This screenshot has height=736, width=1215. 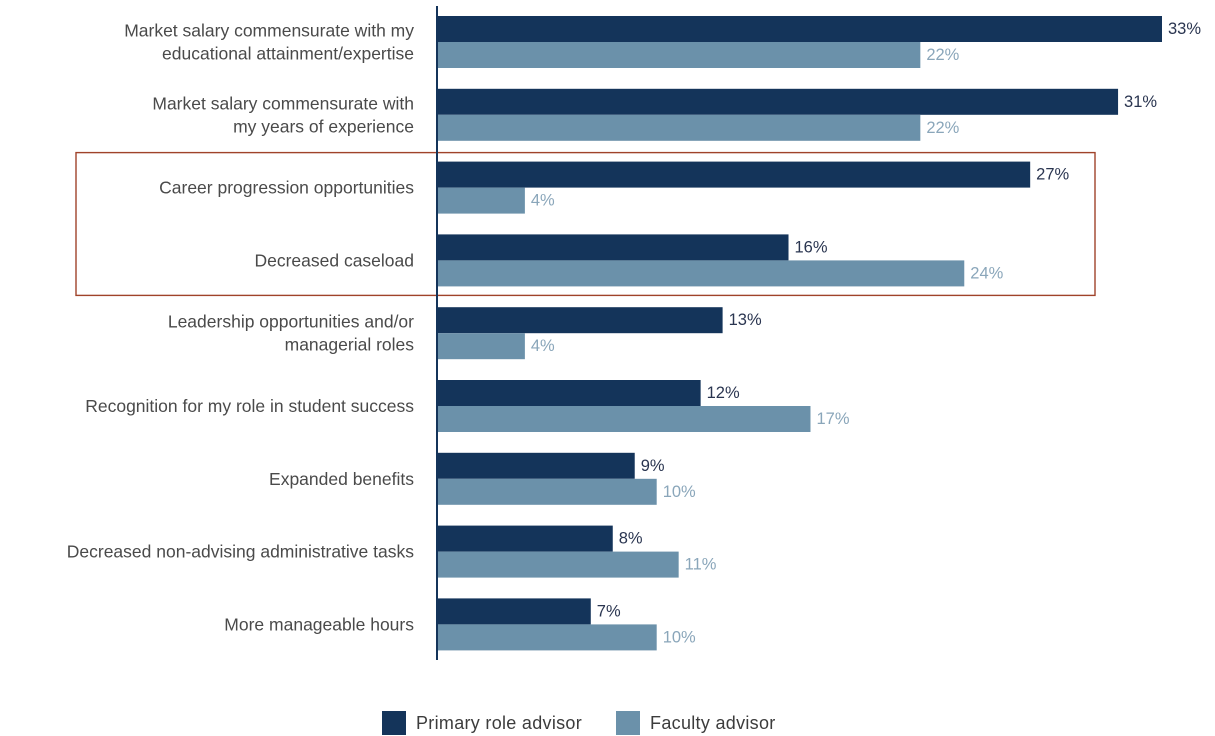 What do you see at coordinates (713, 722) in the screenshot?
I see `legend-label-faculty: Faculty advisor` at bounding box center [713, 722].